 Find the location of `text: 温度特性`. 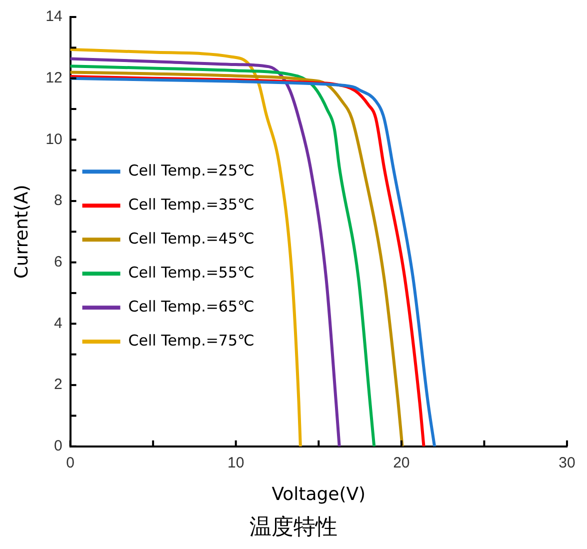

text: 温度特性 is located at coordinates (293, 528).